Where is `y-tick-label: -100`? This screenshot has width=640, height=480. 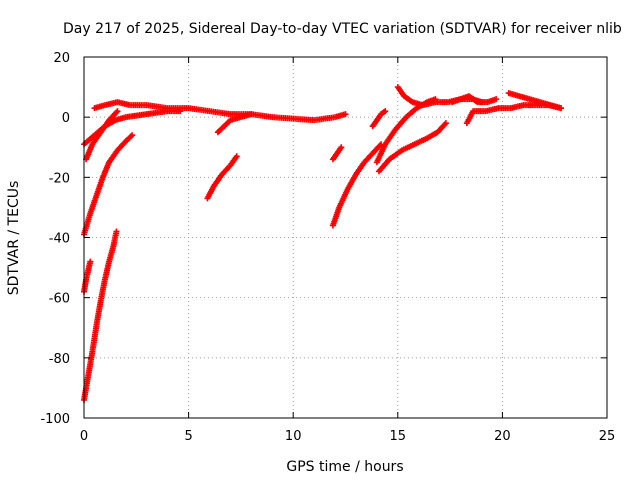 y-tick-label: -100 is located at coordinates (55, 419).